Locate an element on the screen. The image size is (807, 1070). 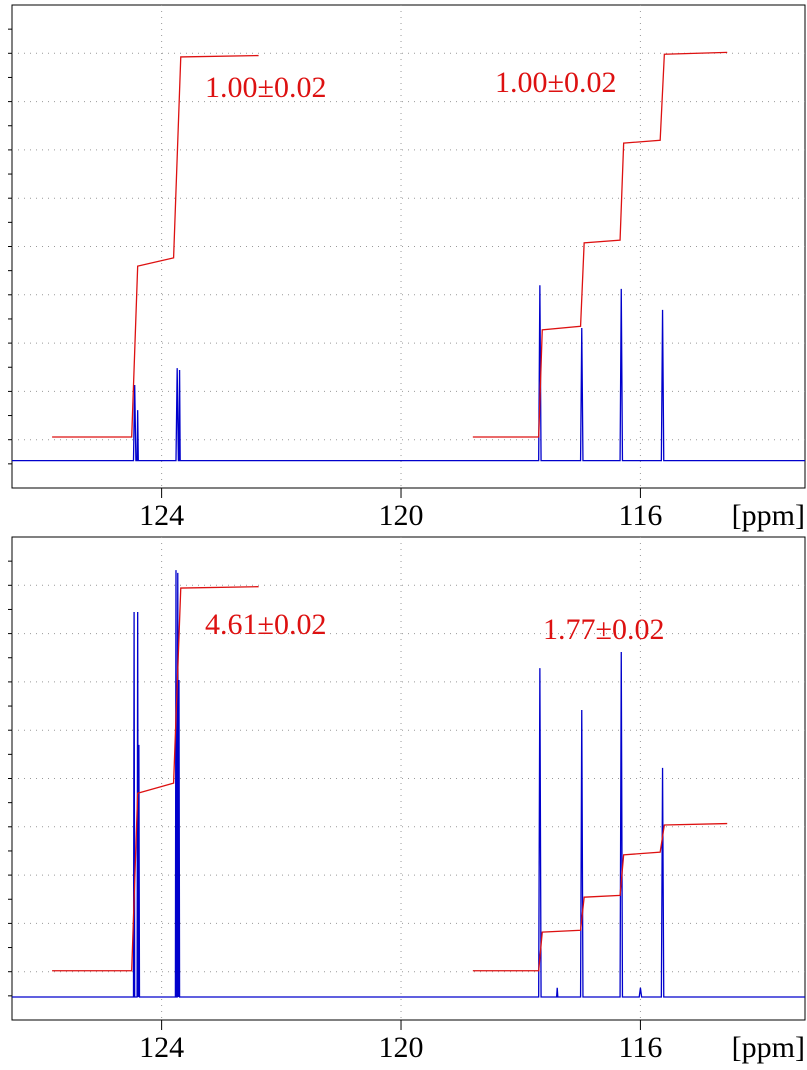
annotation: 1.77±0.02 is located at coordinates (603, 629).